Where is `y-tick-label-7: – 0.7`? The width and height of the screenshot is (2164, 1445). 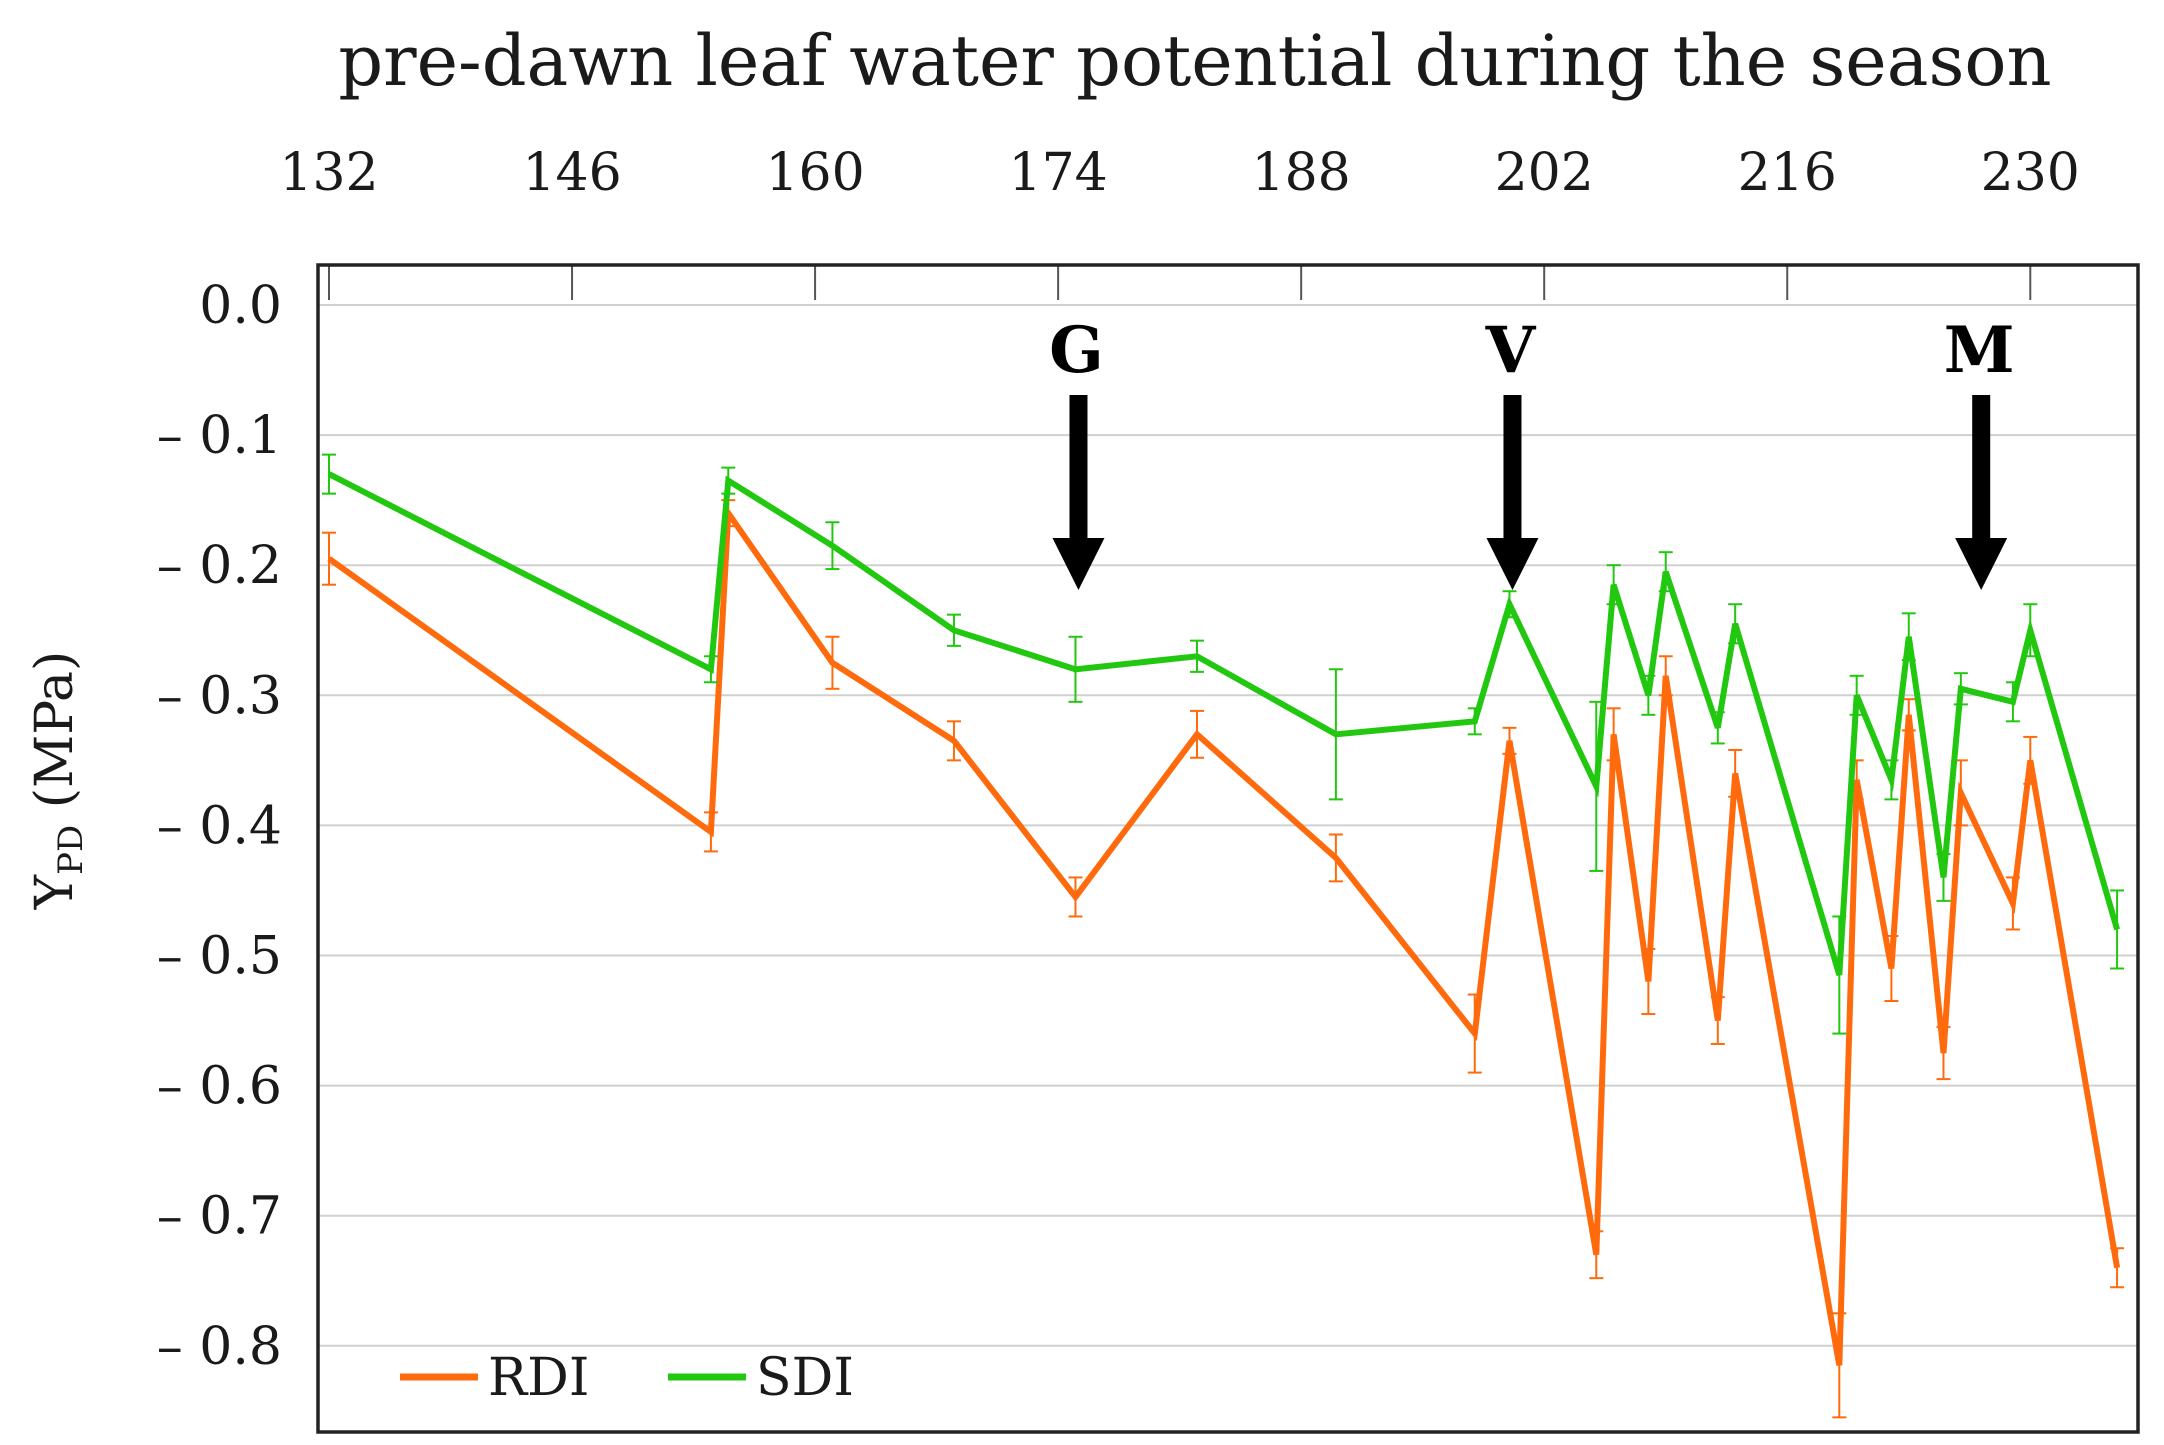 y-tick-label-7: – 0.7 is located at coordinates (219, 1217).